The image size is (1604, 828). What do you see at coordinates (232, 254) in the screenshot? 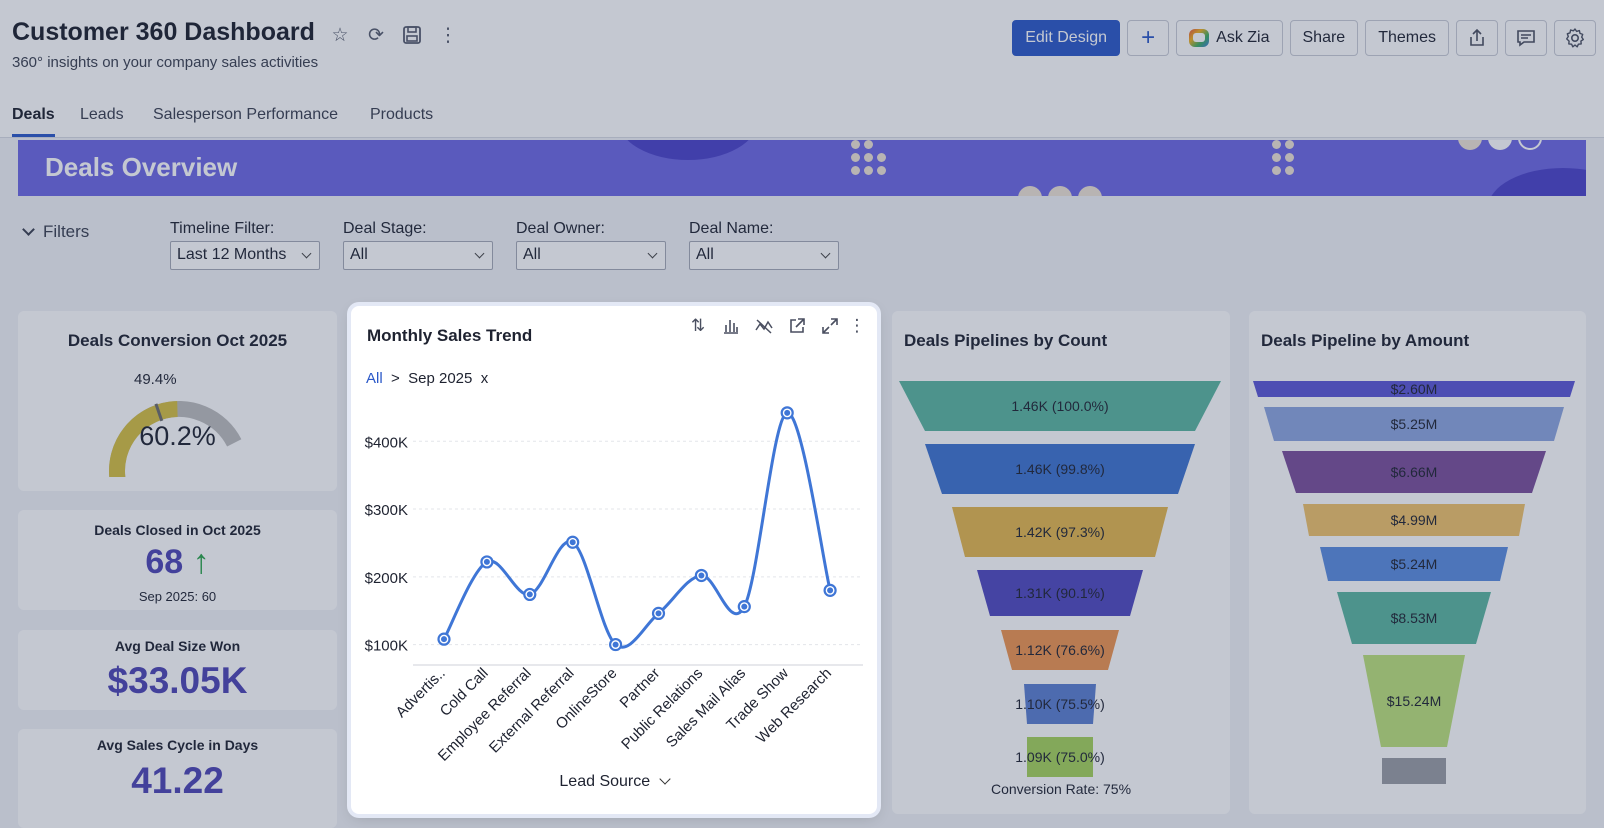
I see `filter-value: Last 12 Months` at bounding box center [232, 254].